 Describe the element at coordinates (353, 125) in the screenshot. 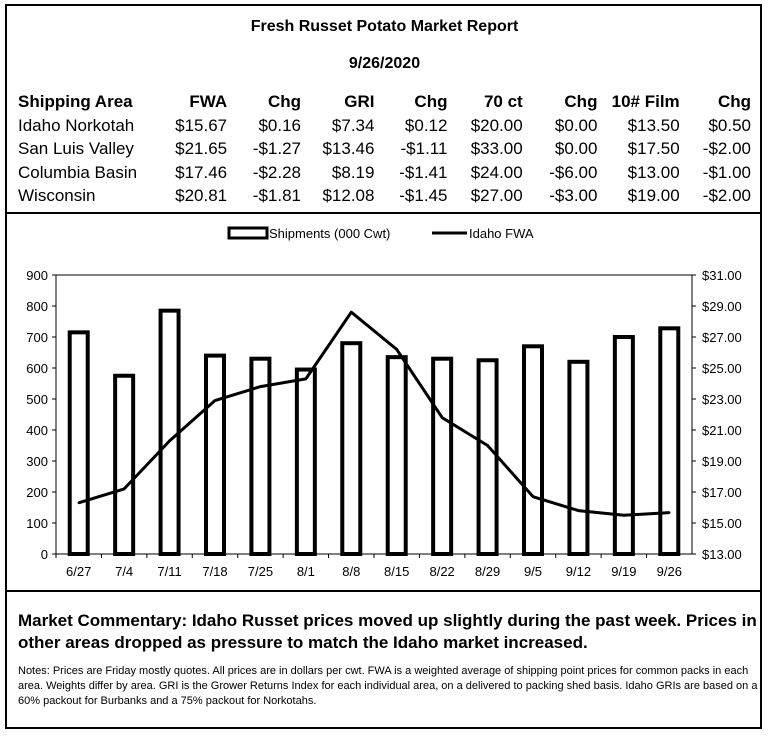

I see `table-cell: $7.34` at that location.